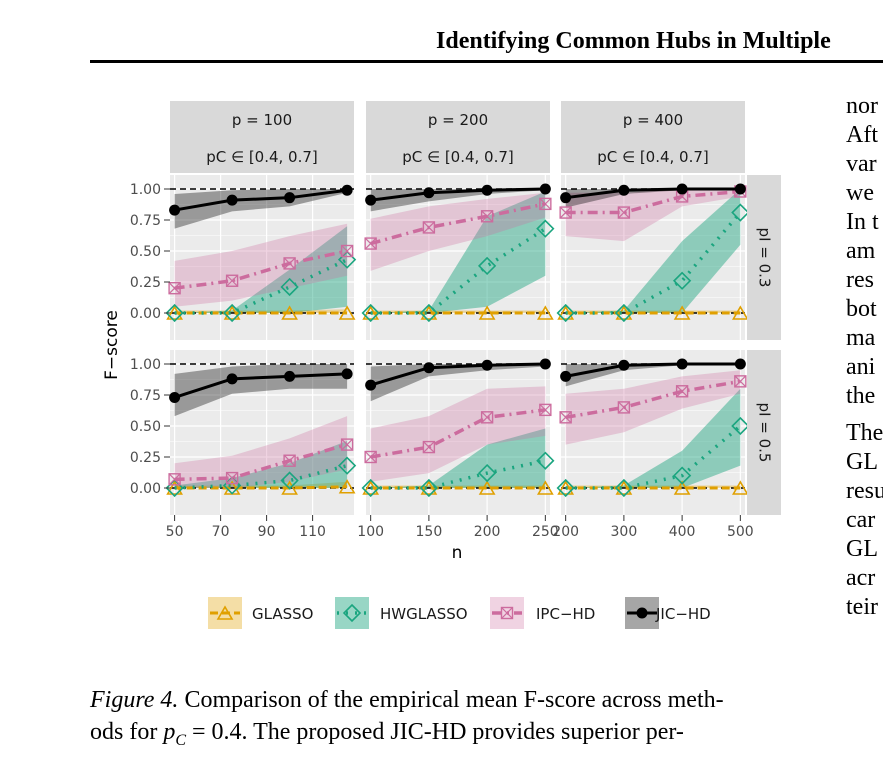  Describe the element at coordinates (862, 462) in the screenshot. I see `adjacent-line: GL` at that location.